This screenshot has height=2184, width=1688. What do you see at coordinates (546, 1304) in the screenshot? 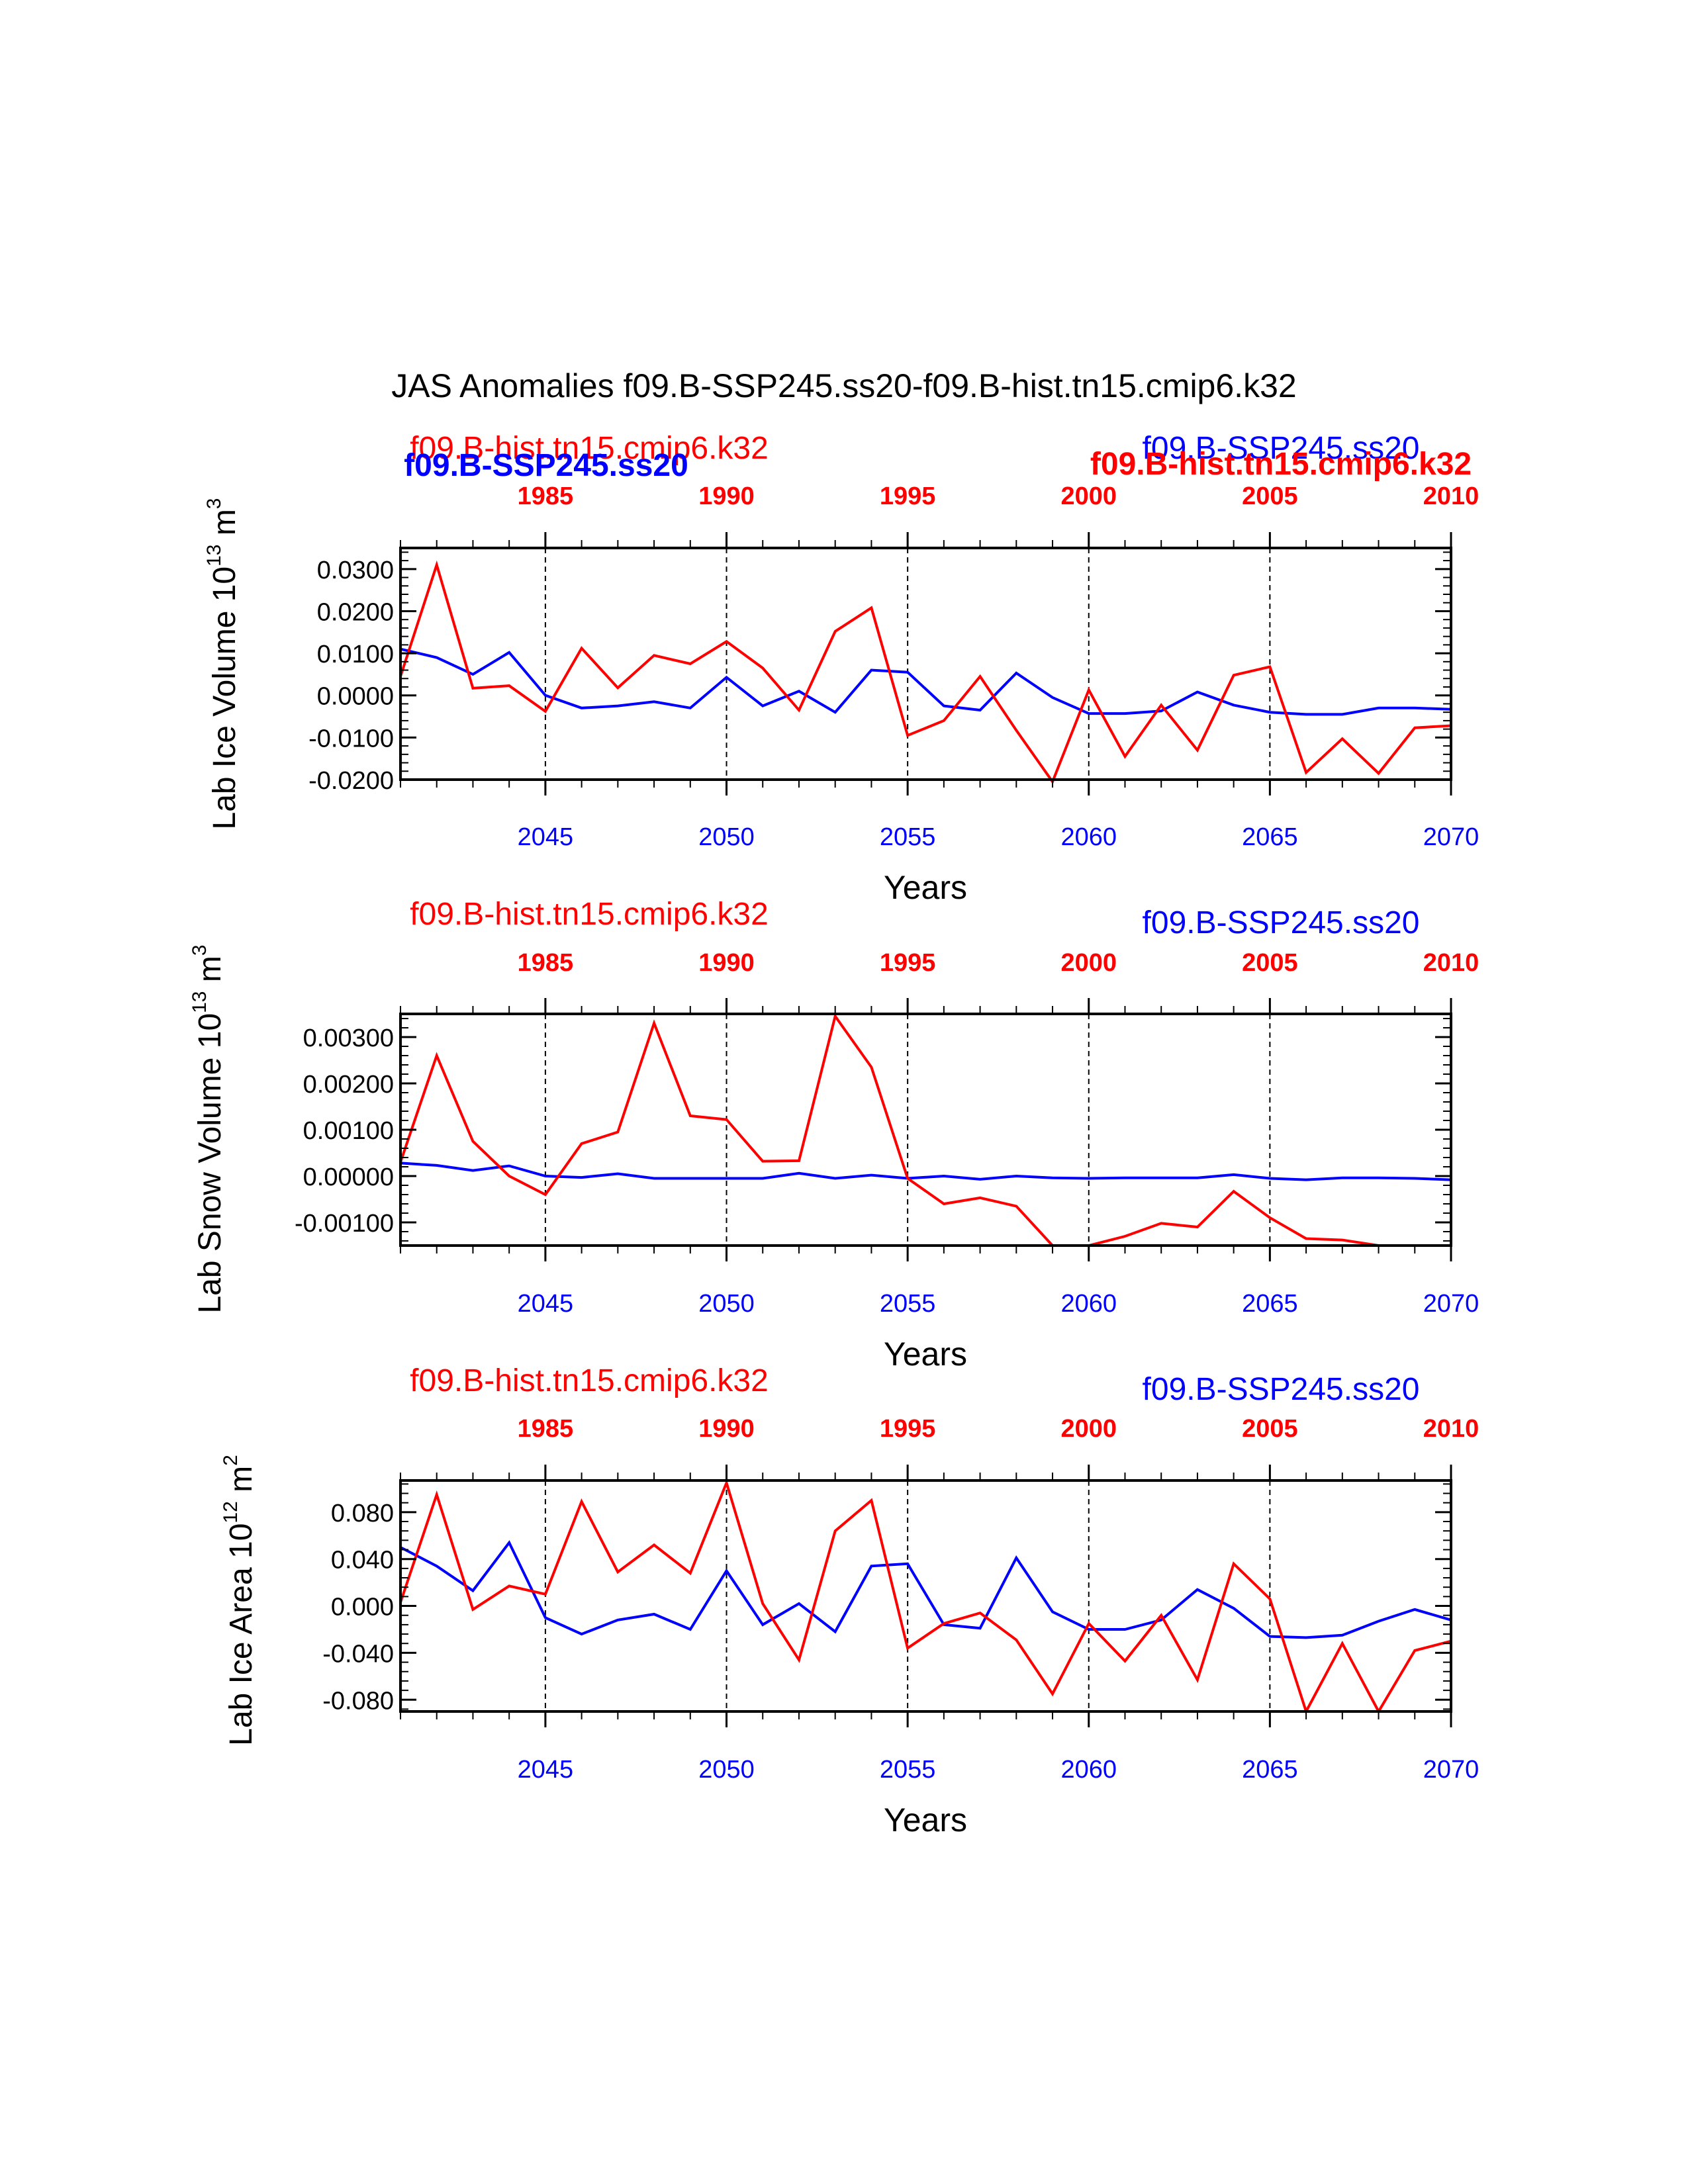
I see `p2-xtick-label-bottom: 2045` at bounding box center [546, 1304].